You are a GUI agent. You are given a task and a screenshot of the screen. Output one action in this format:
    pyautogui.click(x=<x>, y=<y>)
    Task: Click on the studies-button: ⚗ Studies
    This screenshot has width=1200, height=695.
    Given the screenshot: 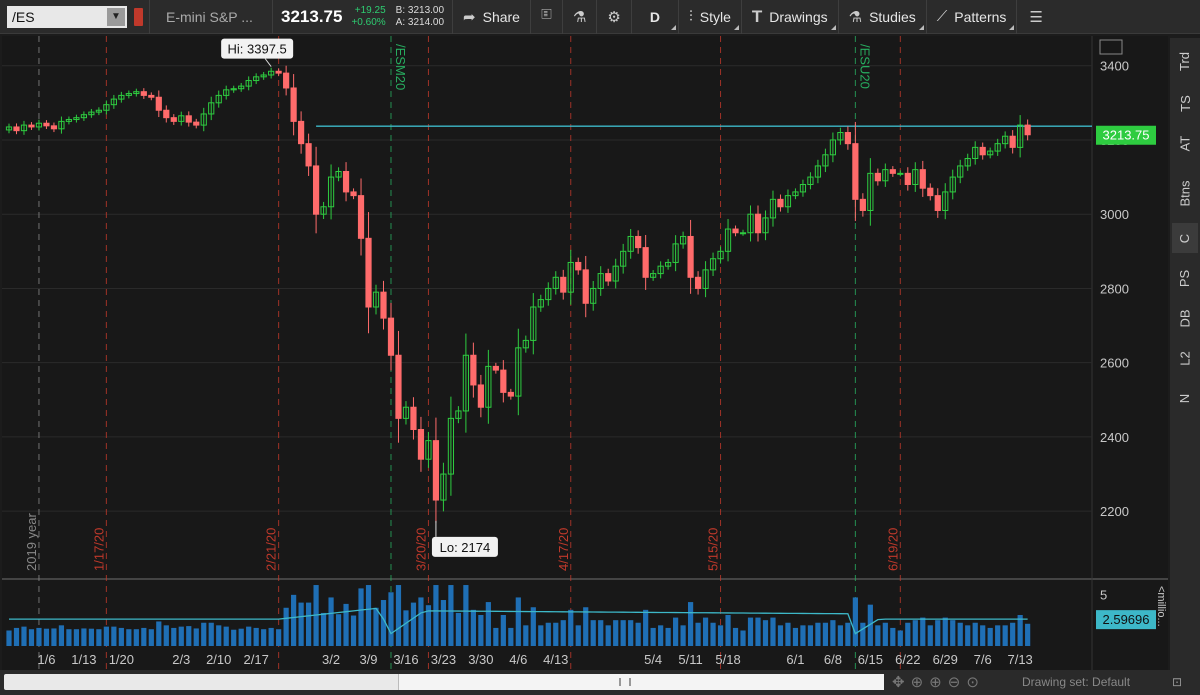 What is the action you would take?
    pyautogui.click(x=882, y=17)
    